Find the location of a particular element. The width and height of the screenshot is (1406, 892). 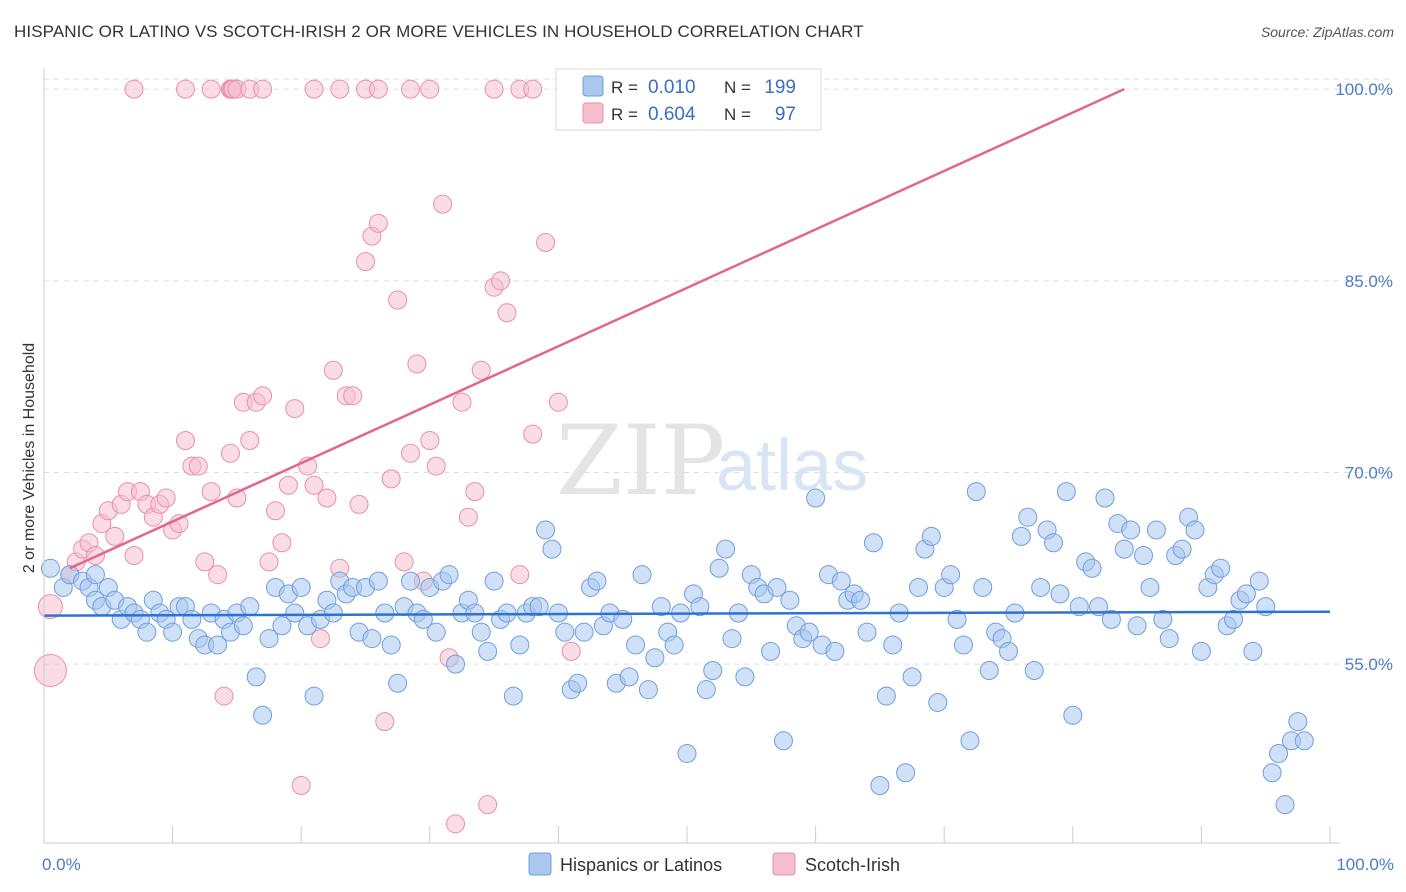

x-tick-label-max: 100.0% is located at coordinates (1365, 864).